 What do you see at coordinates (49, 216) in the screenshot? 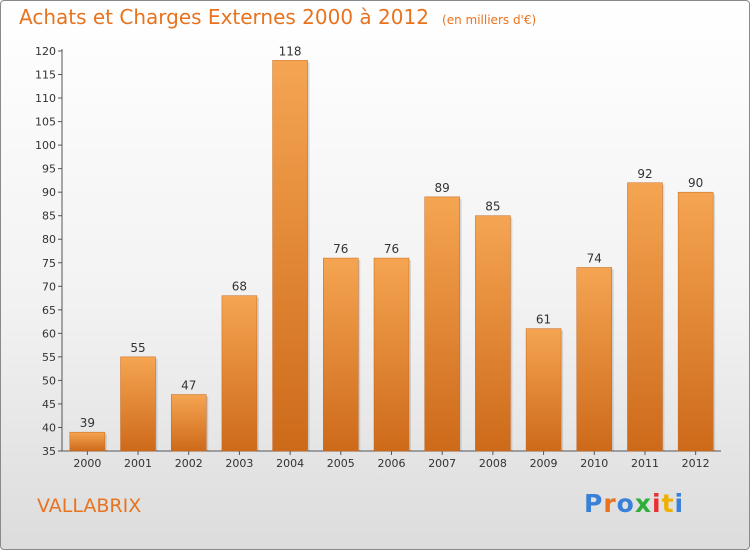
I see `y-tick-label: 85` at bounding box center [49, 216].